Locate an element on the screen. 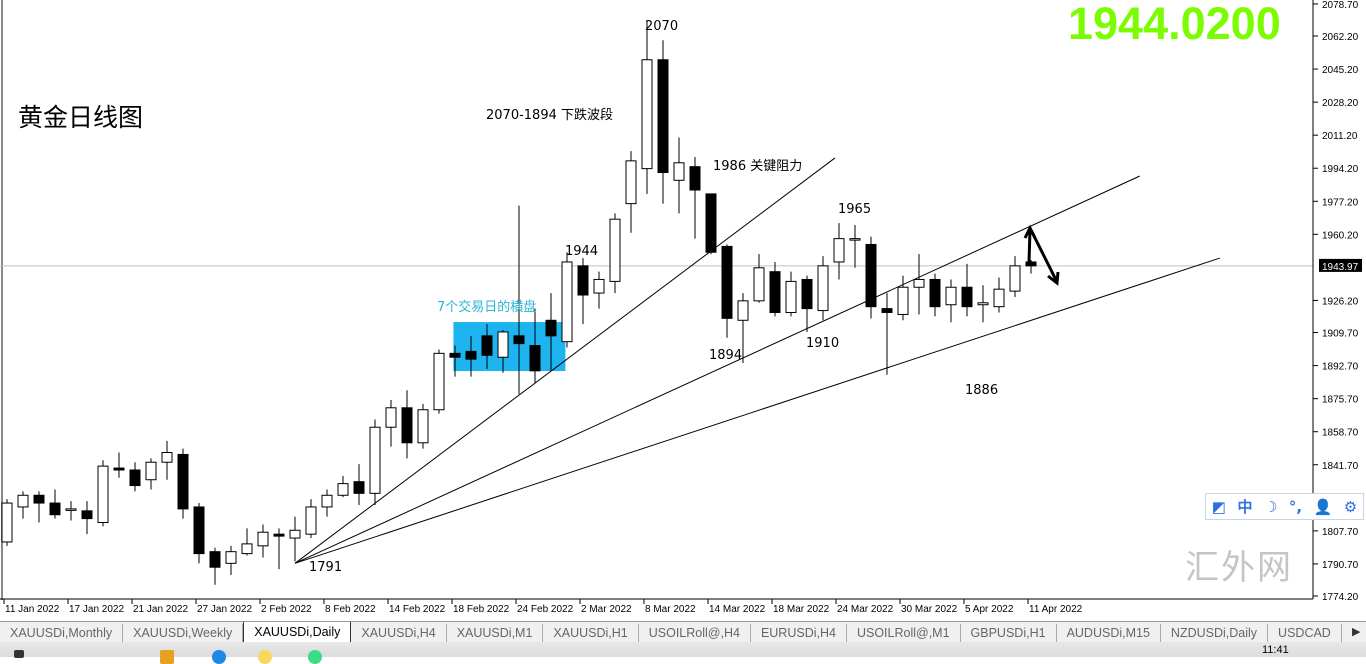  gear-icon: ⚙ is located at coordinates (1350, 506).